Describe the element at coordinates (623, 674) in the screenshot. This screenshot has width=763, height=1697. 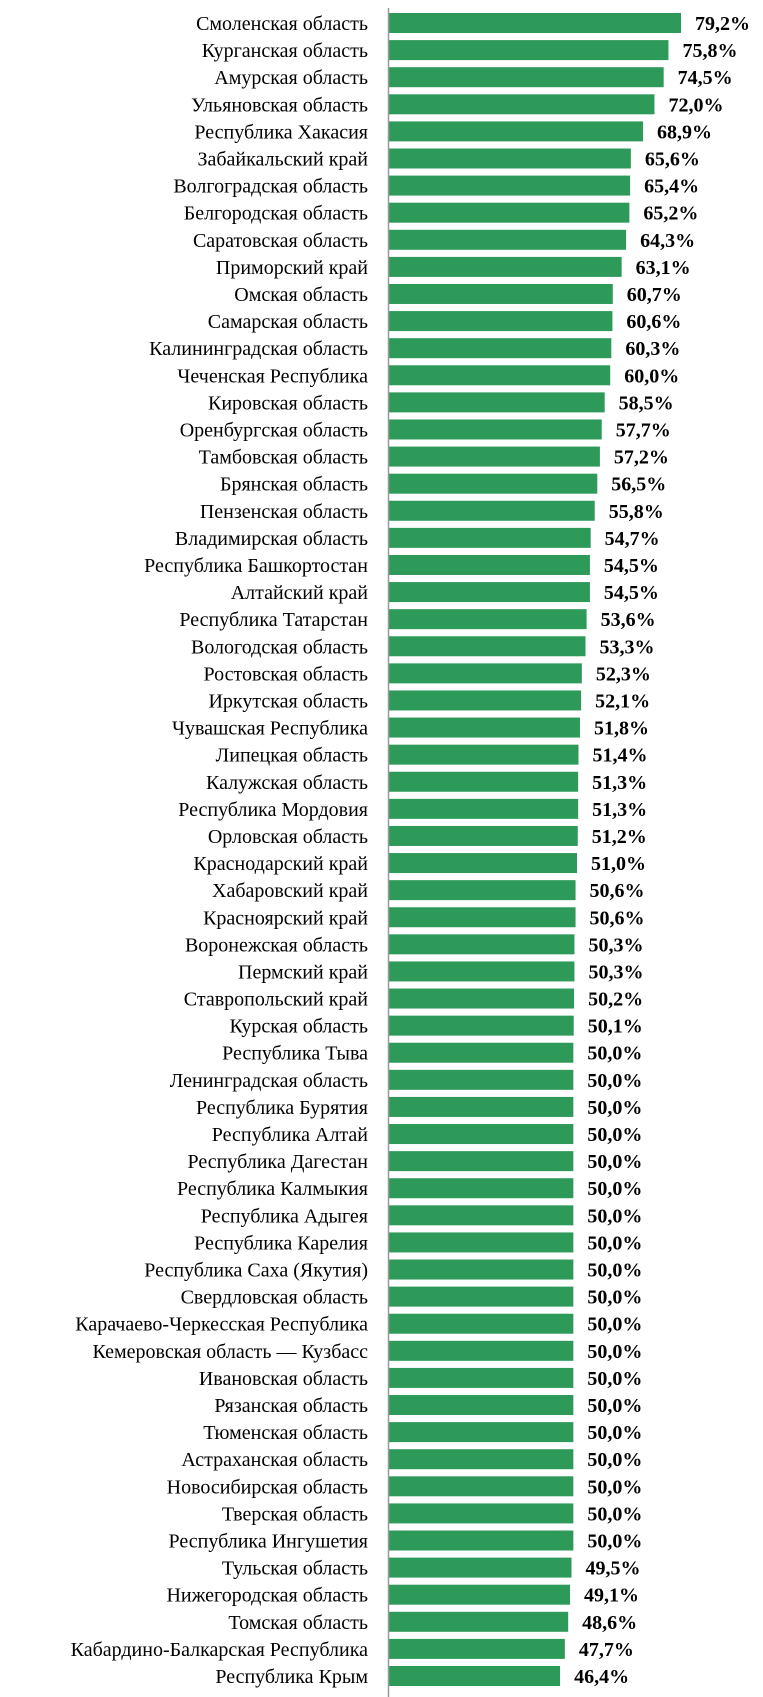
I see `value-label: 52,3%` at that location.